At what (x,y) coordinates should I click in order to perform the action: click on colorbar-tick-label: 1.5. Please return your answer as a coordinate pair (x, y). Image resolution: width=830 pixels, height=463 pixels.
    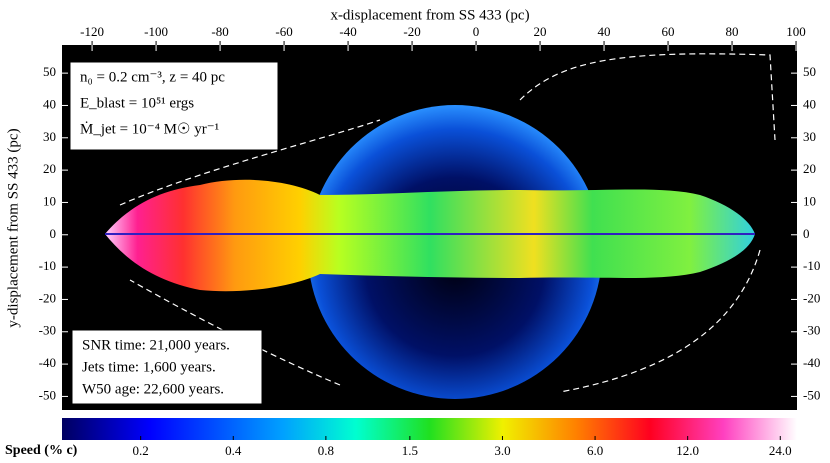
    Looking at the image, I should click on (410, 450).